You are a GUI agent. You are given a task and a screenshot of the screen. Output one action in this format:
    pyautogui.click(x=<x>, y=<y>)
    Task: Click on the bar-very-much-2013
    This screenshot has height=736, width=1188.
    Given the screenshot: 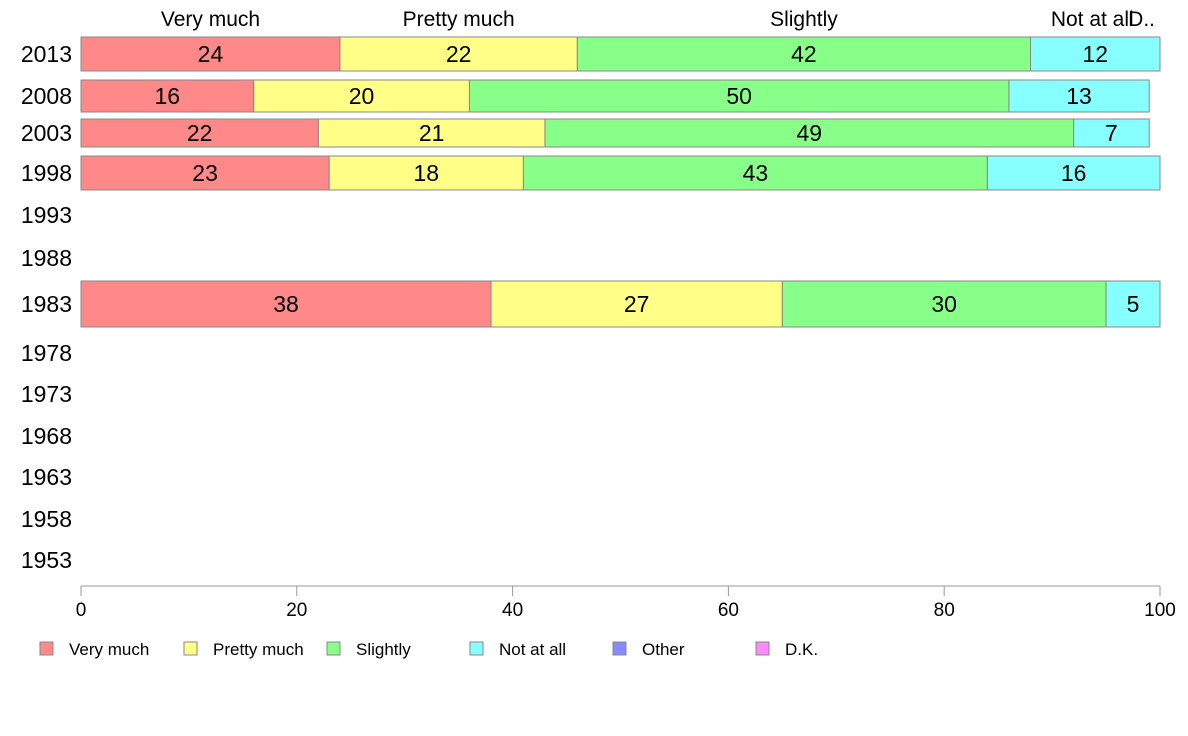 What is the action you would take?
    pyautogui.click(x=210, y=54)
    